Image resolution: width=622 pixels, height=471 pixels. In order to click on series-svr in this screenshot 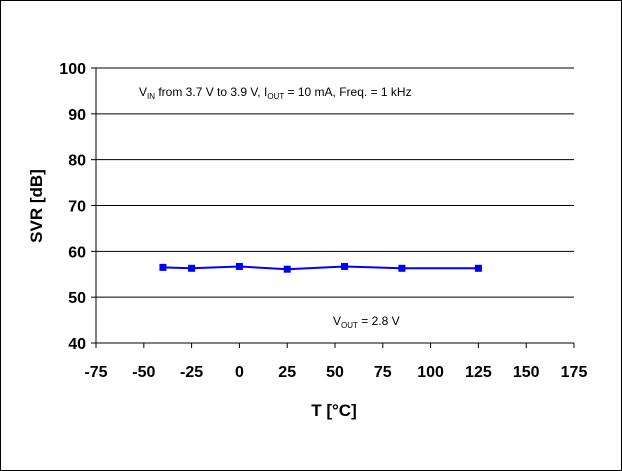, I will do `click(320, 267)`.